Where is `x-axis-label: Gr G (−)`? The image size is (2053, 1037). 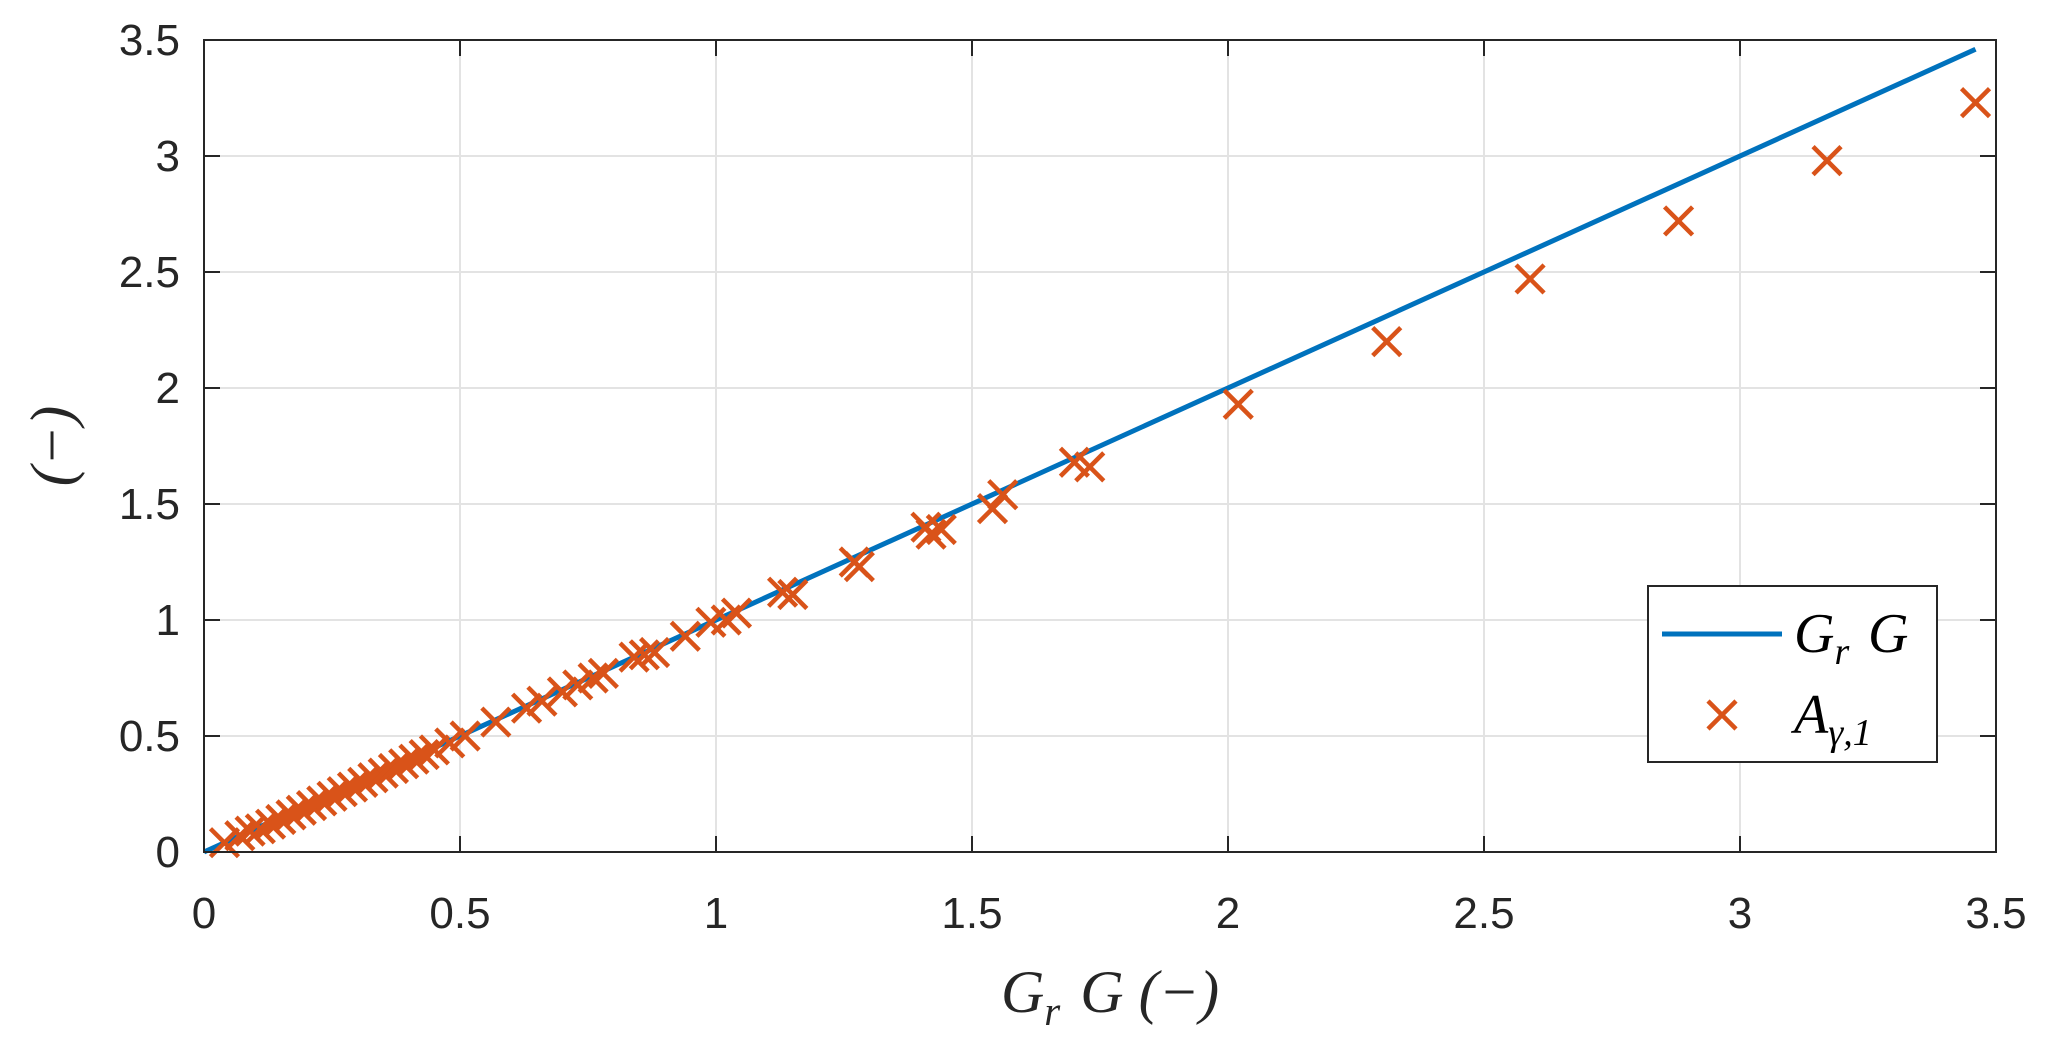
x-axis-label: Gr G (−) is located at coordinates (1110, 996).